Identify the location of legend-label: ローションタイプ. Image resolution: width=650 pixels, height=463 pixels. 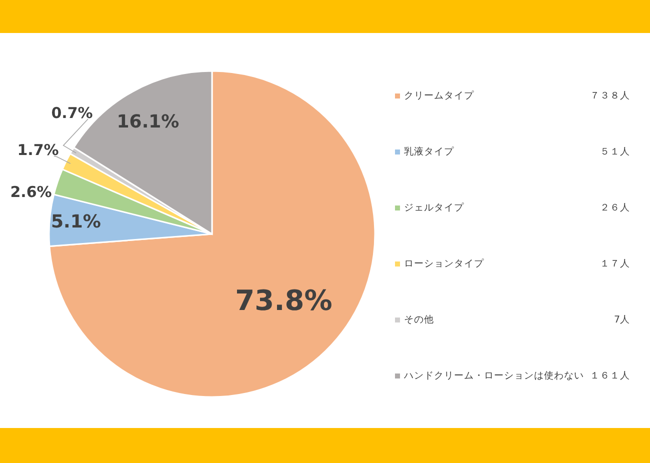
(444, 264).